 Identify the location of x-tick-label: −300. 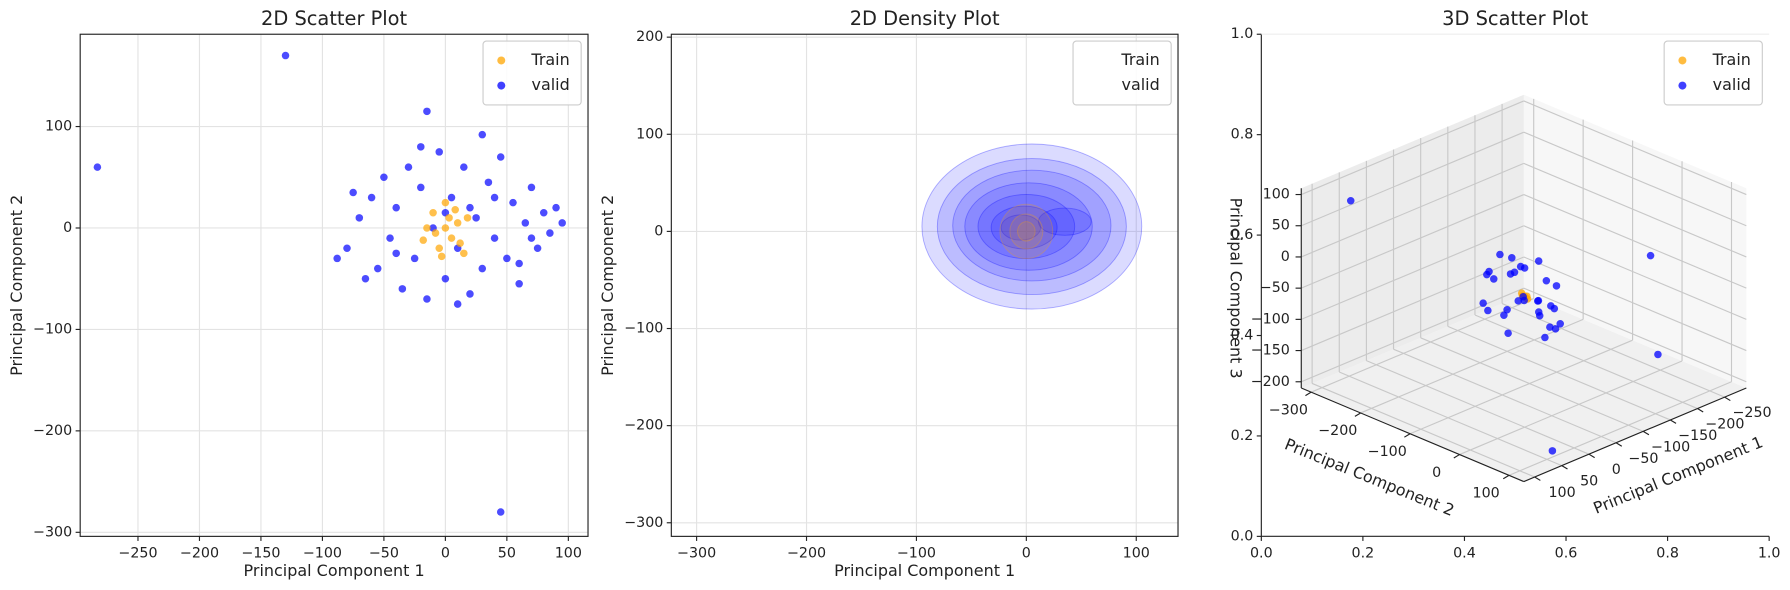
(696, 553).